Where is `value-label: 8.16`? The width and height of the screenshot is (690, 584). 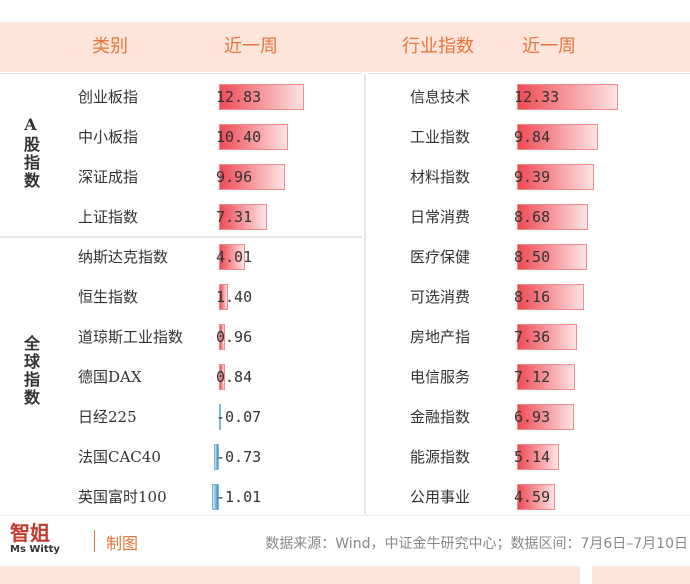
value-label: 8.16 is located at coordinates (532, 297).